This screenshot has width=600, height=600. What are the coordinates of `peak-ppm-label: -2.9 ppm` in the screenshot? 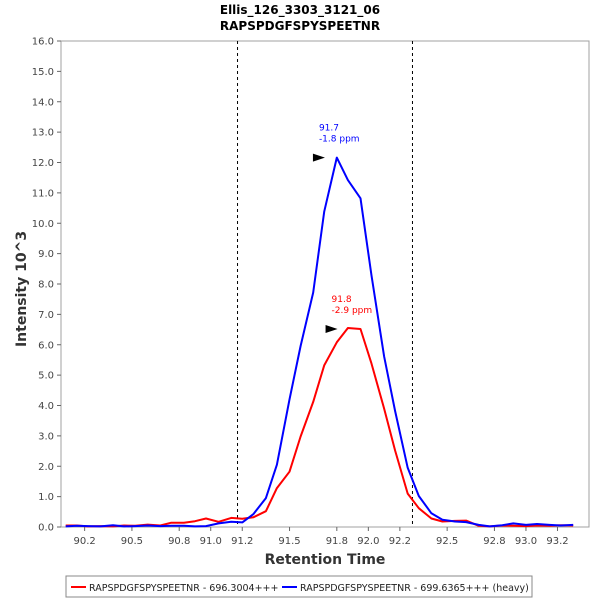 It's located at (352, 311).